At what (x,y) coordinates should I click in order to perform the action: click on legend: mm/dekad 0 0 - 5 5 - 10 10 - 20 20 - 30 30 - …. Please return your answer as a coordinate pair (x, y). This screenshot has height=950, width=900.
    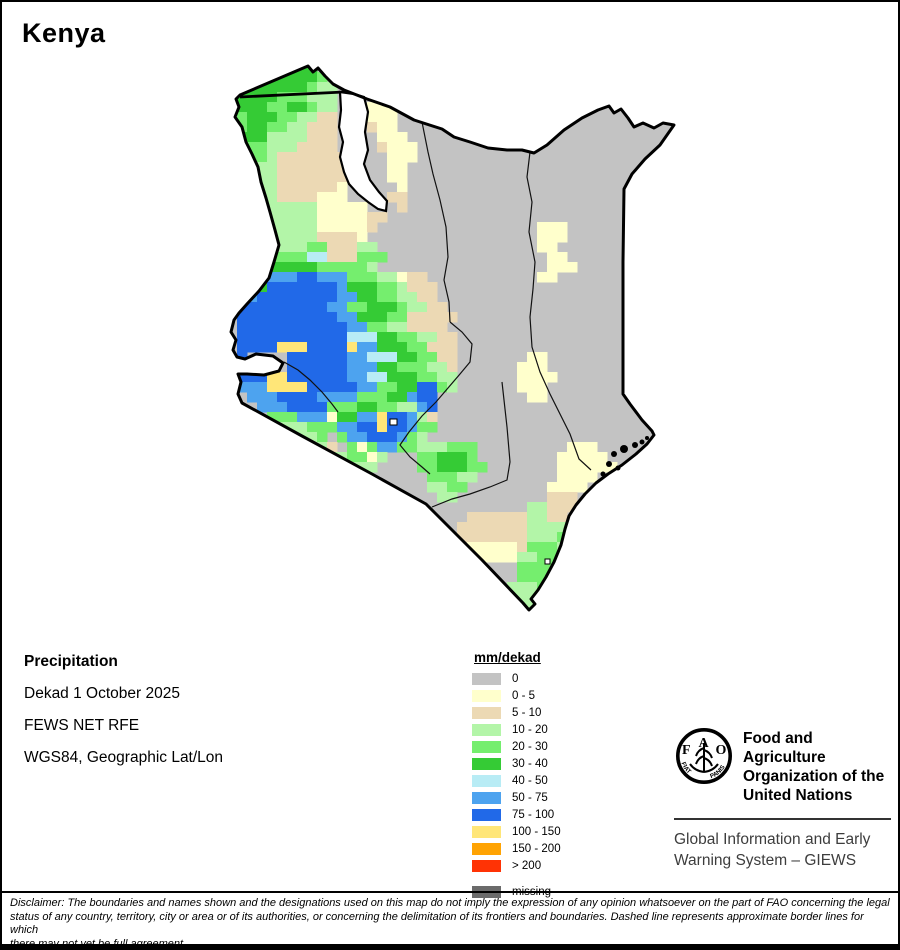
    Looking at the image, I should click on (516, 776).